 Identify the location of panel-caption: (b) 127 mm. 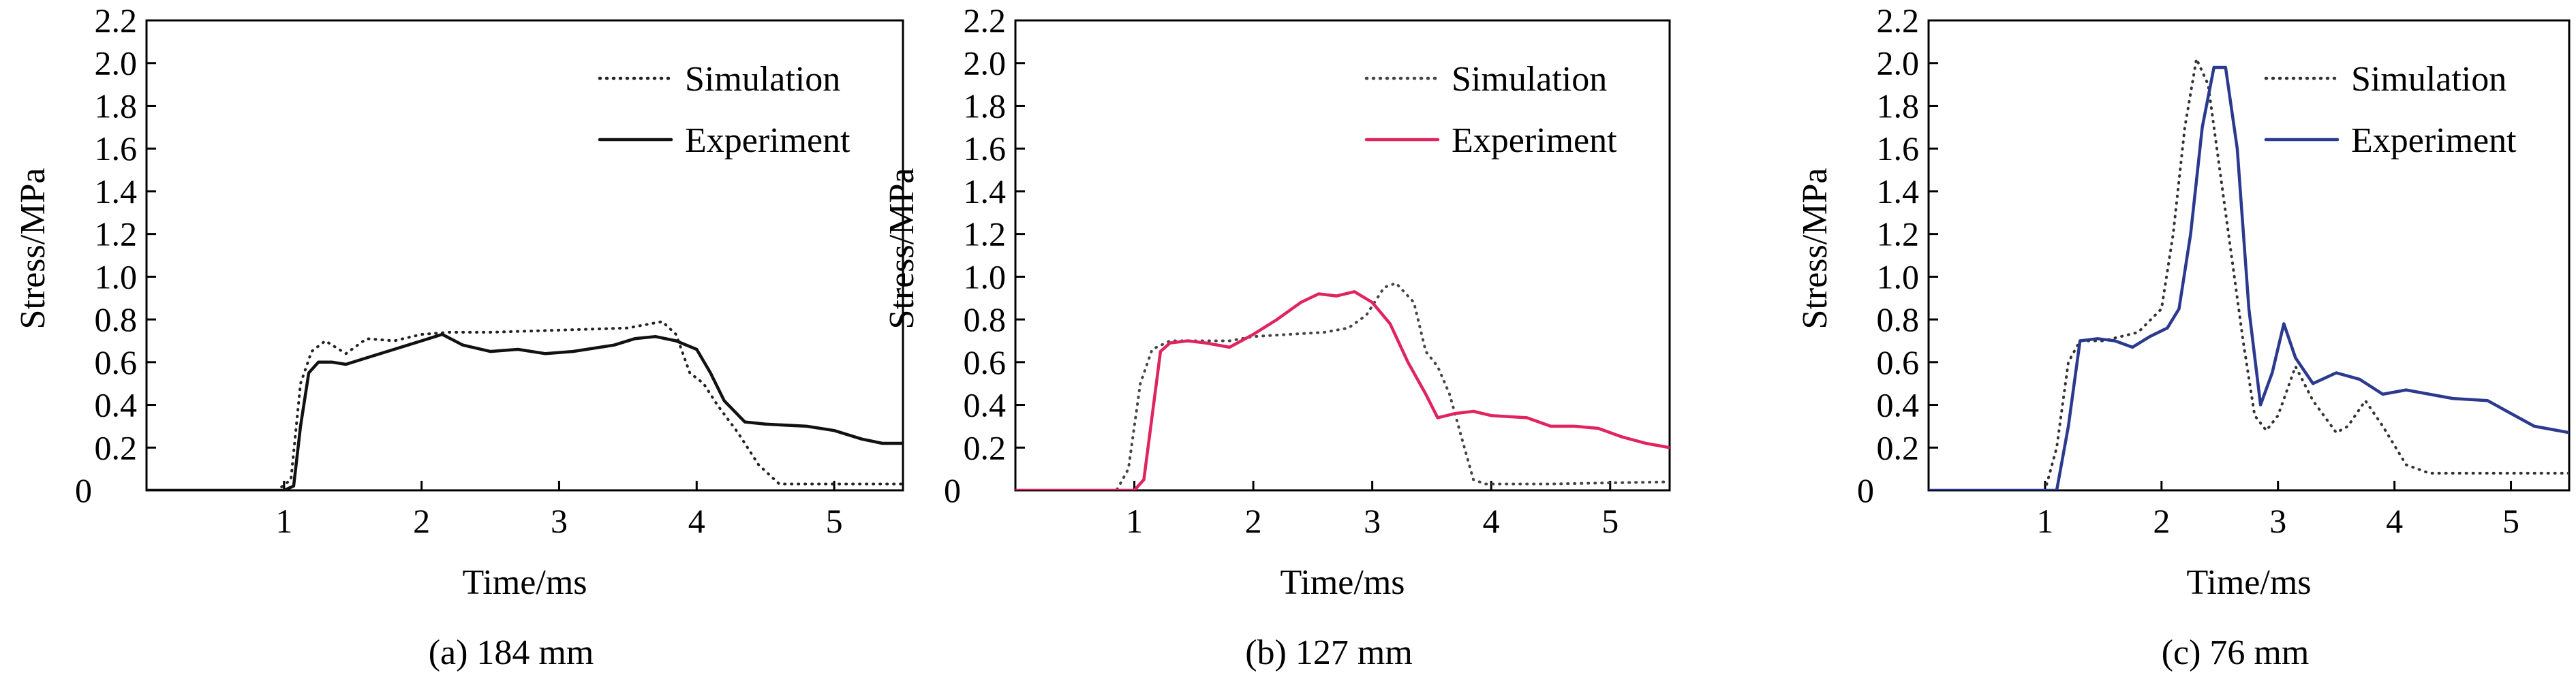
(1329, 653).